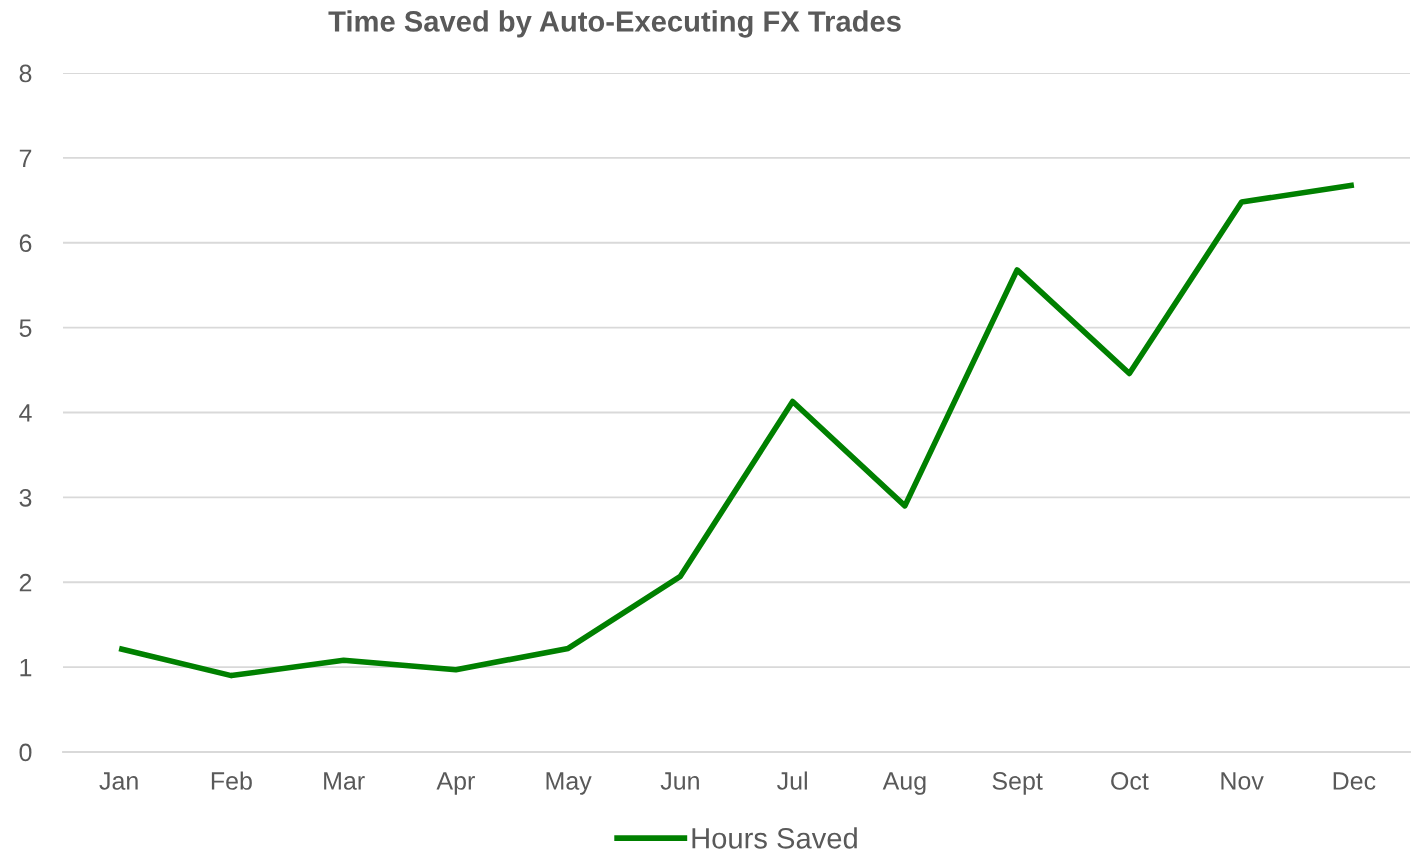 The image size is (1415, 856). Describe the element at coordinates (1017, 783) in the screenshot. I see `x-tick-label: Sept` at that location.